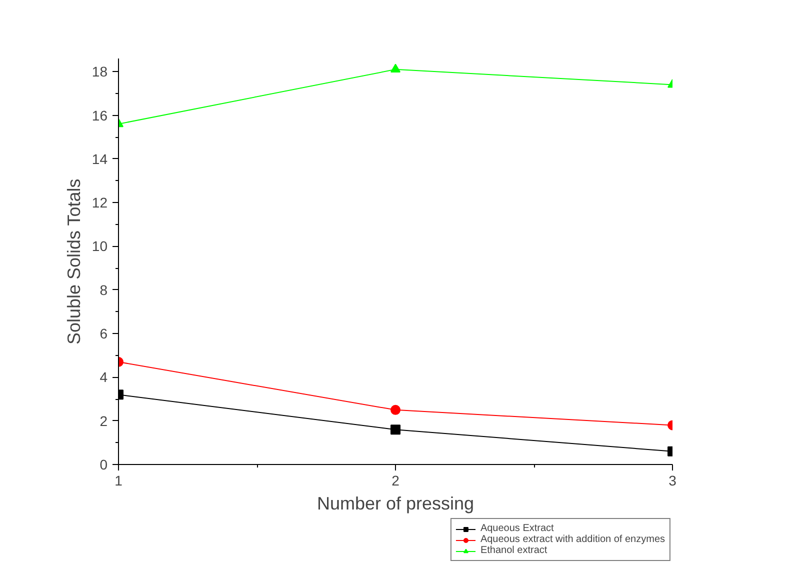  What do you see at coordinates (396, 480) in the screenshot?
I see `x-tick-label: 2` at bounding box center [396, 480].